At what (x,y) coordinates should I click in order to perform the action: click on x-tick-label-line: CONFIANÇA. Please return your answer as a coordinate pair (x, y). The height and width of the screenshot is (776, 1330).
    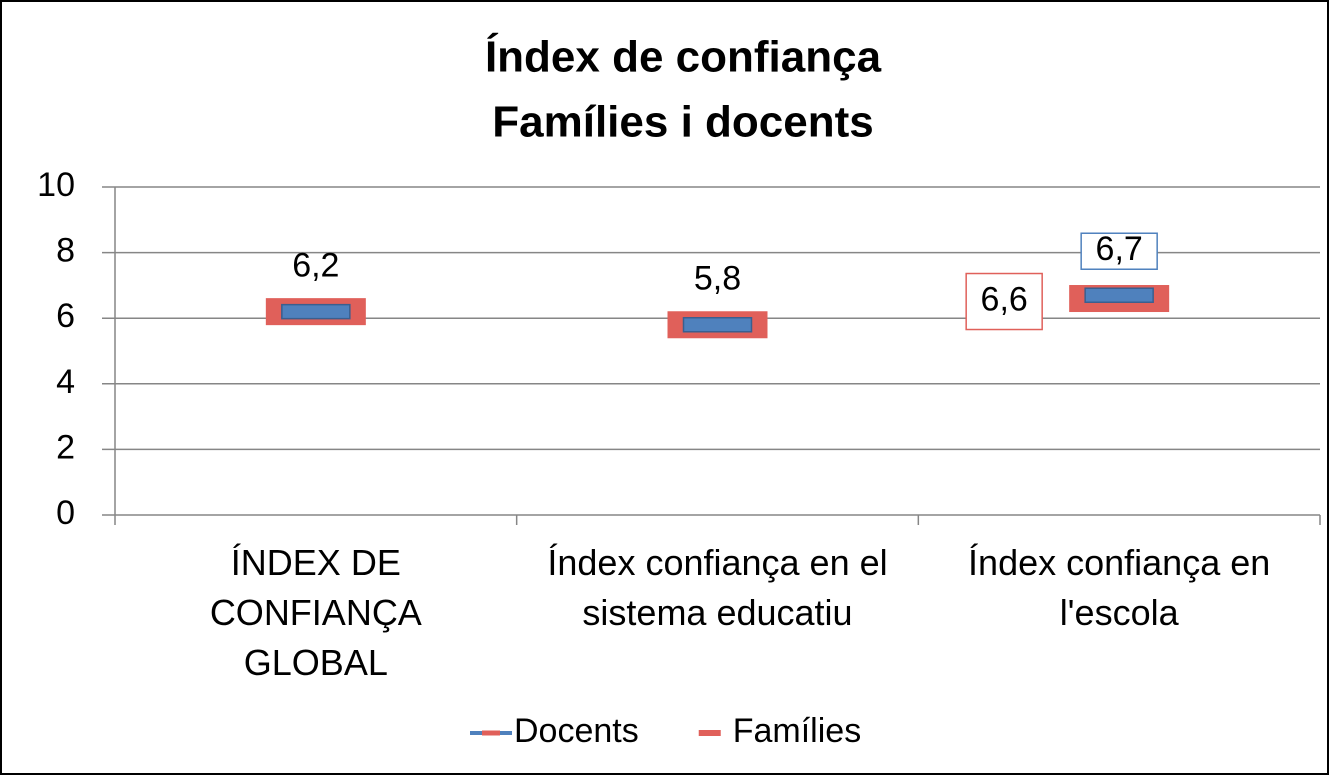
    Looking at the image, I should click on (316, 612).